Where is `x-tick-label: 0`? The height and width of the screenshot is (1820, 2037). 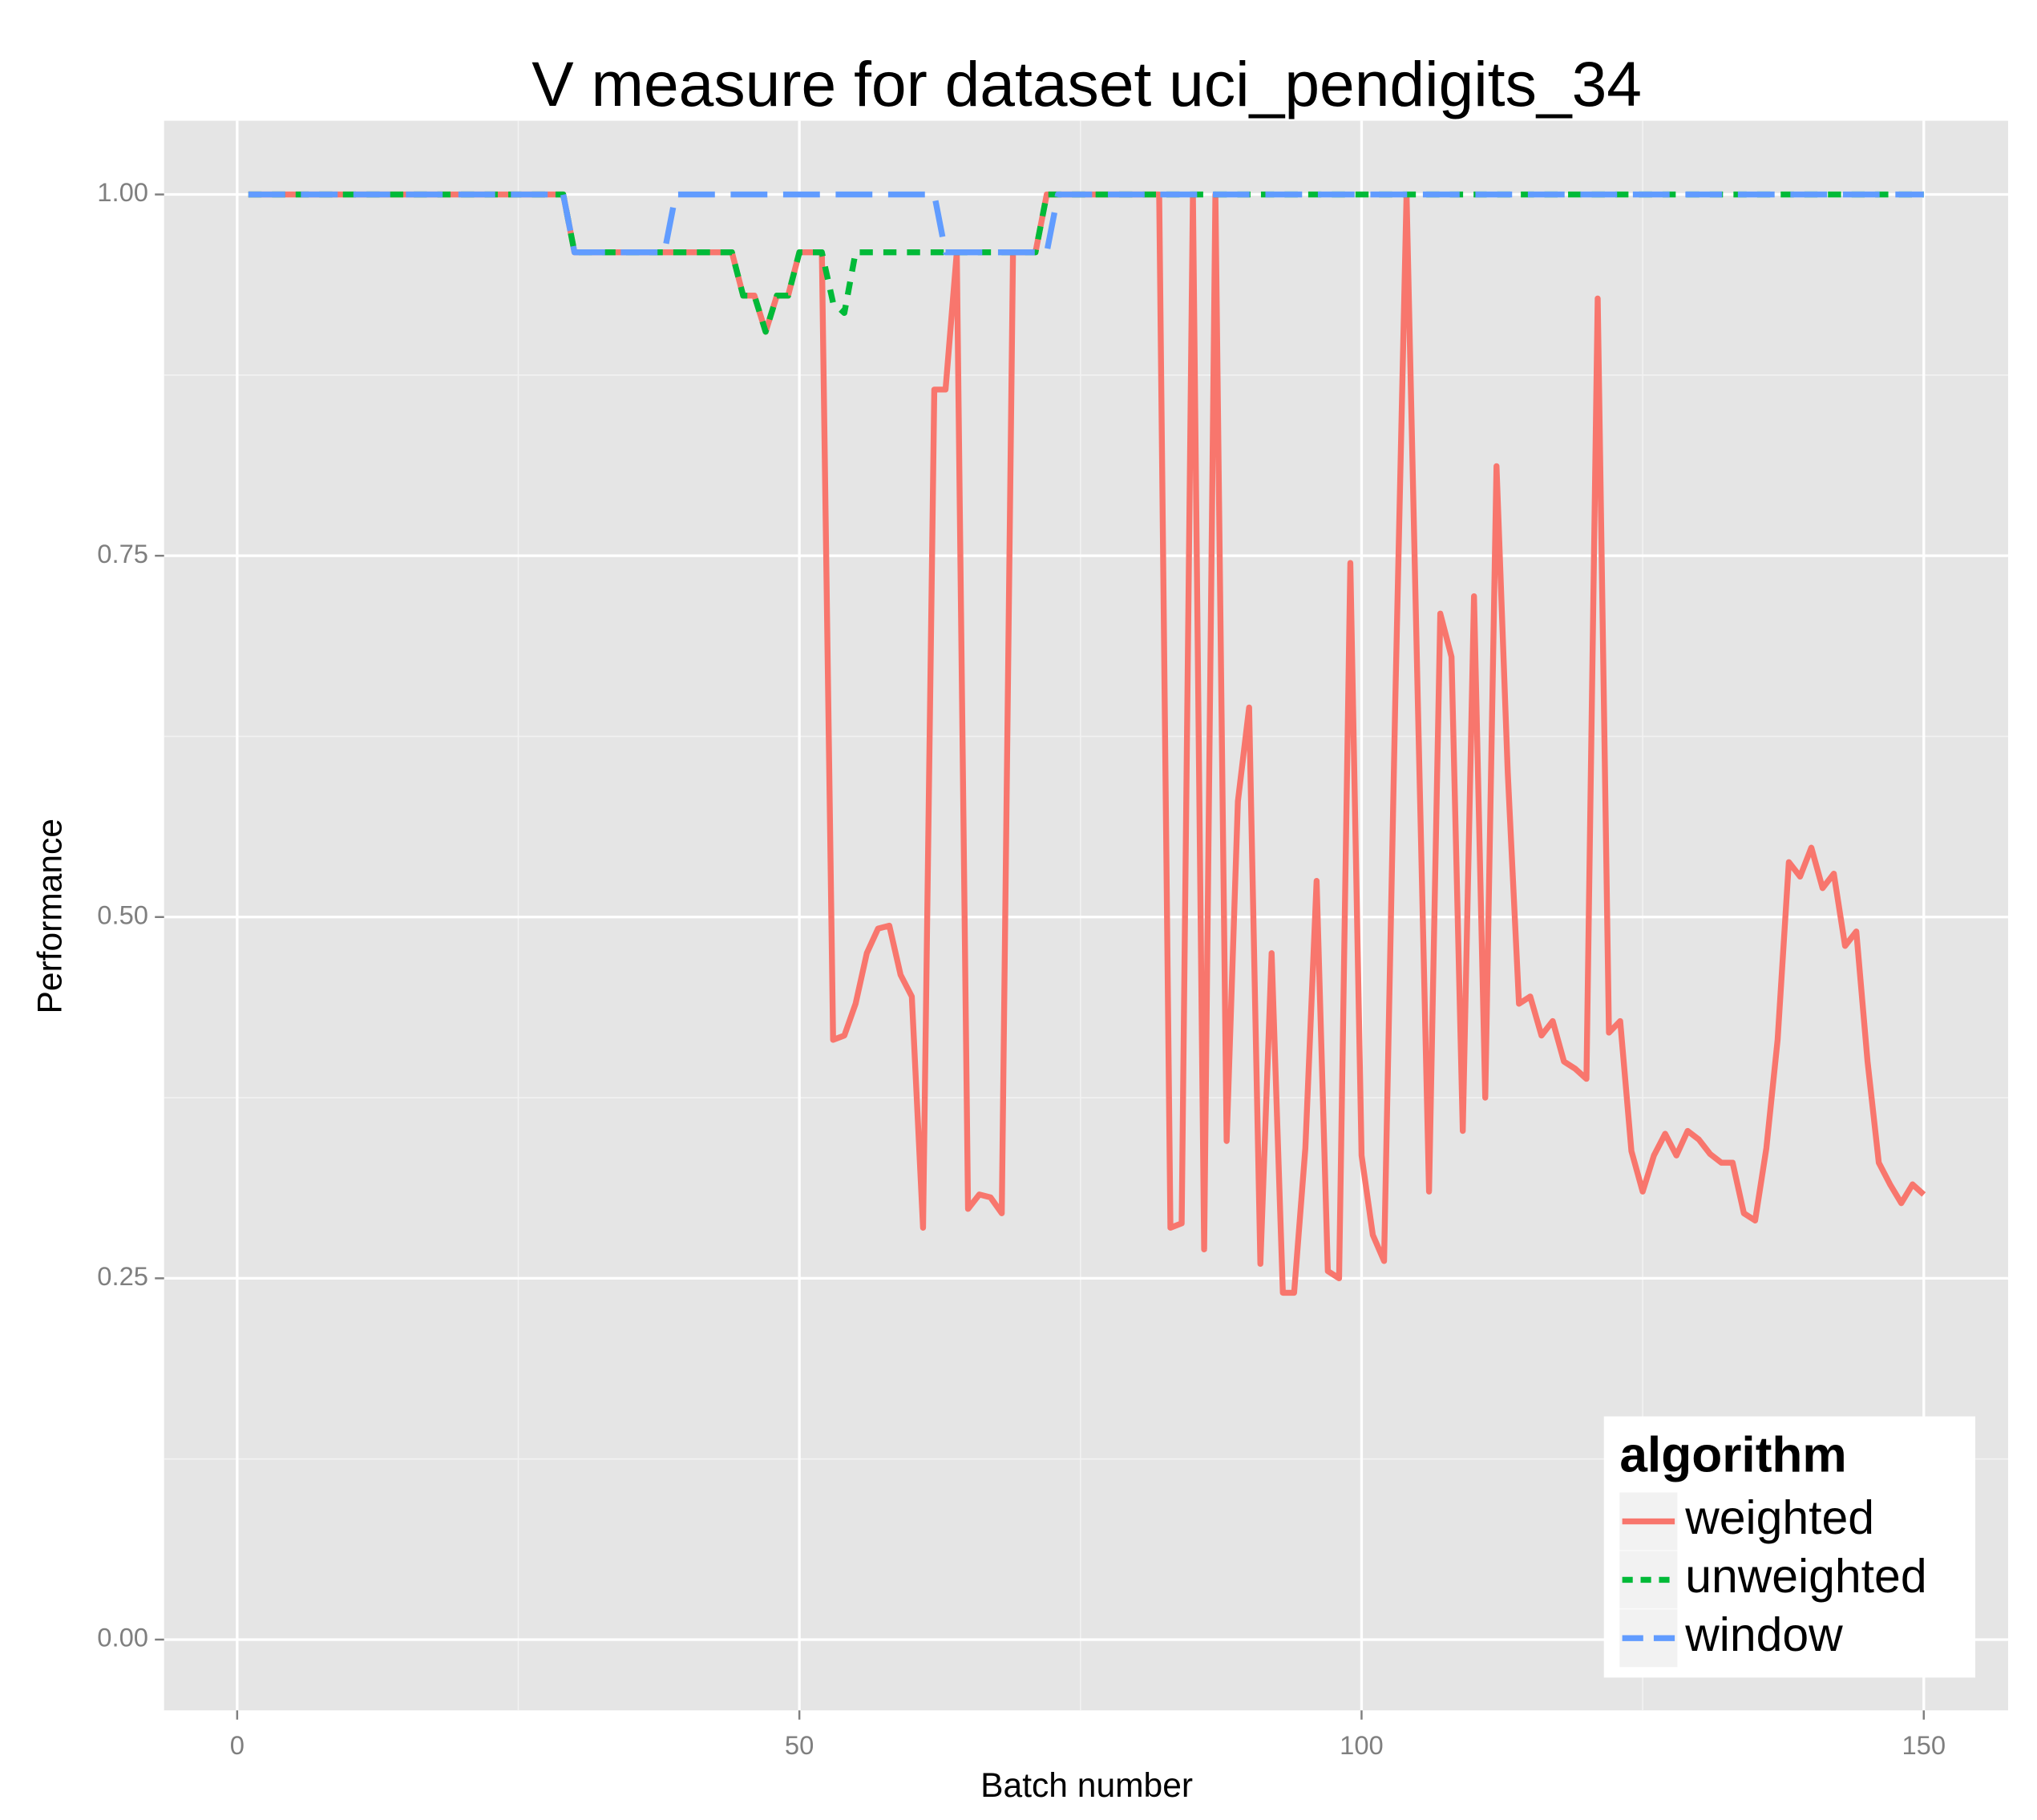 x-tick-label: 0 is located at coordinates (237, 1745).